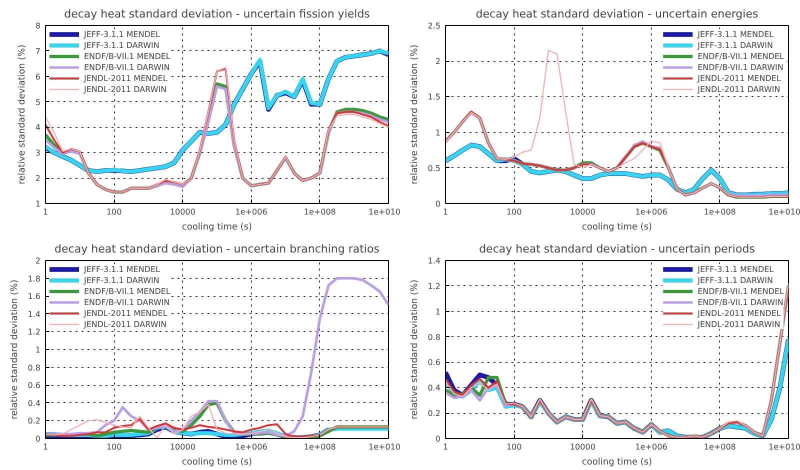 The height and width of the screenshot is (470, 800). I want to click on y-tick-label: 1.6, so click(34, 297).